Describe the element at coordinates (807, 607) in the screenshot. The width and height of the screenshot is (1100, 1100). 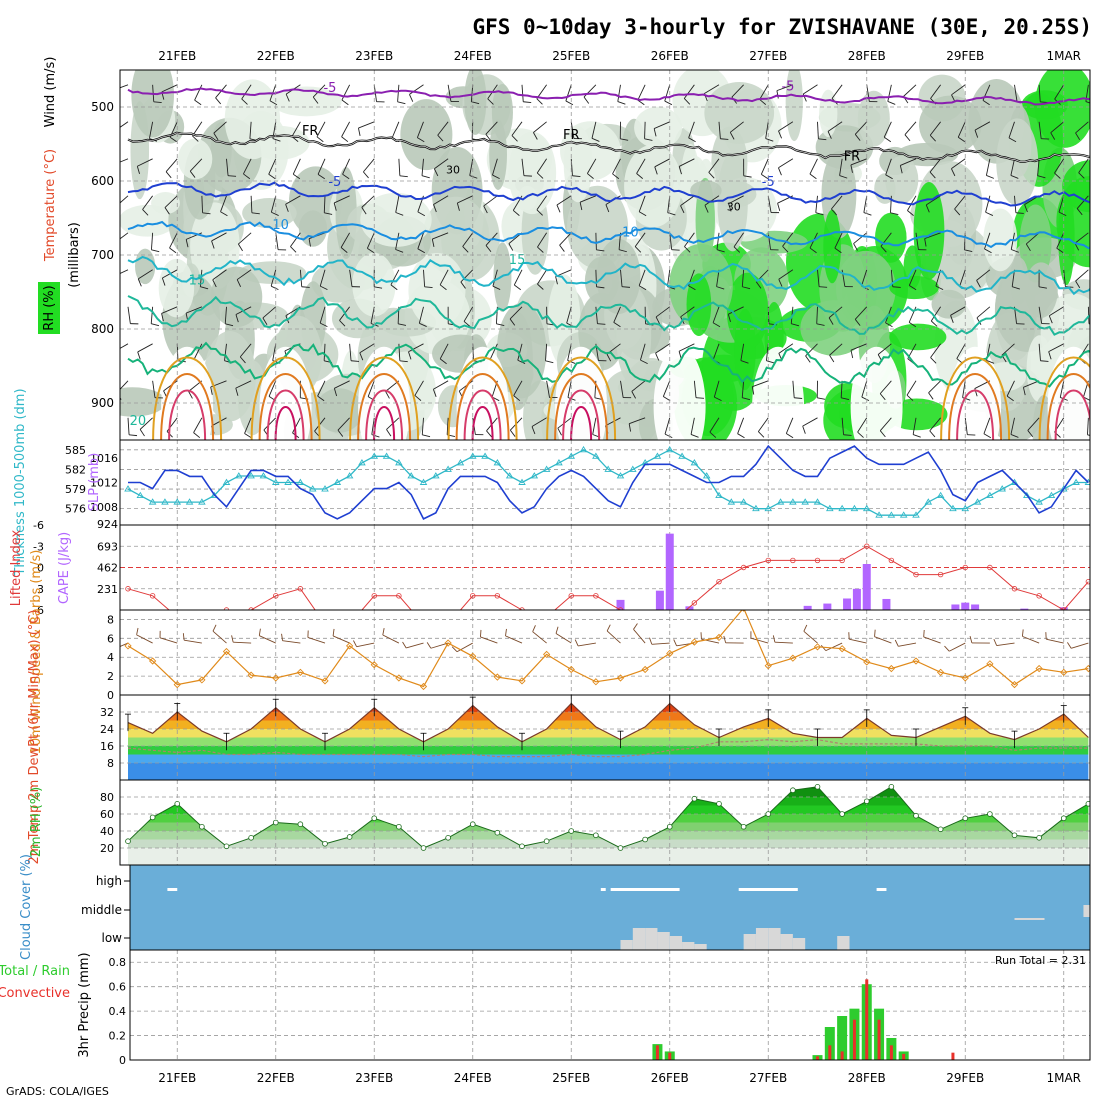
I see `cape-bar` at that location.